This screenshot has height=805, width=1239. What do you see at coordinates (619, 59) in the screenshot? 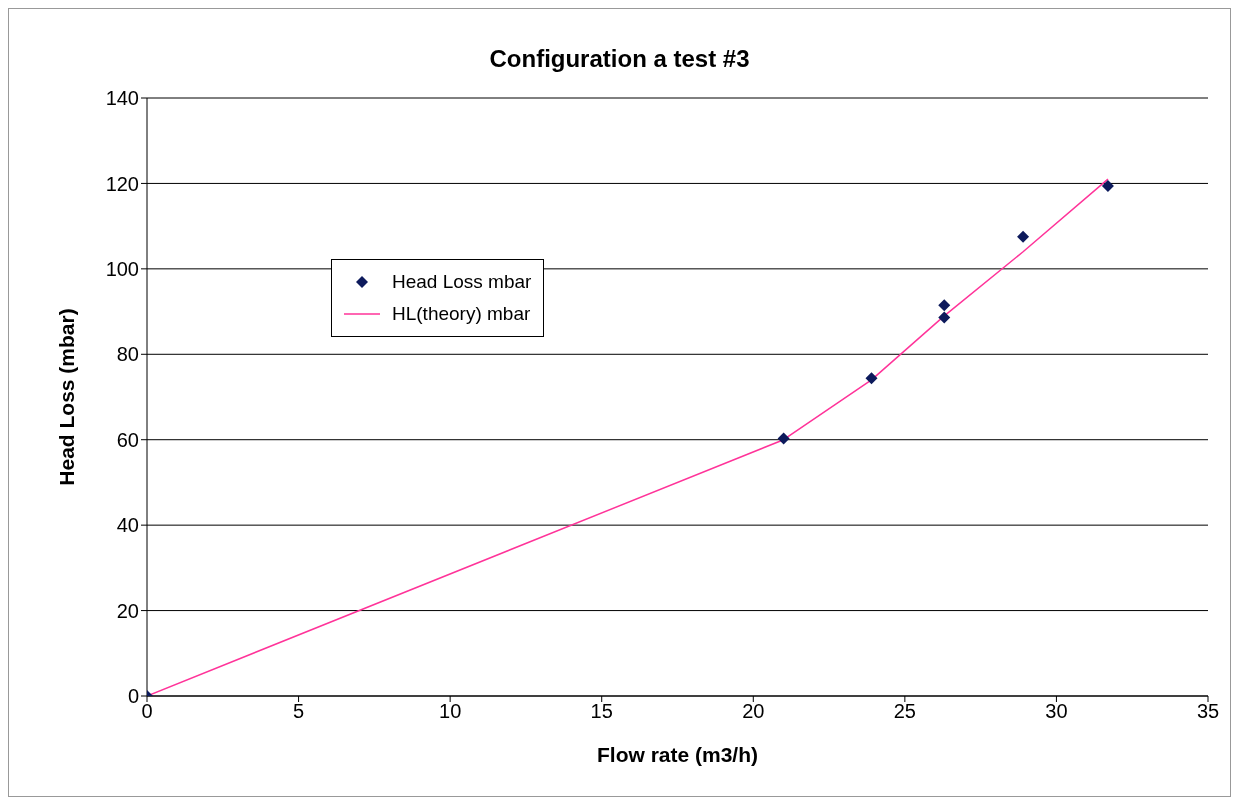
I see `chart-title: Configuration a test #3` at bounding box center [619, 59].